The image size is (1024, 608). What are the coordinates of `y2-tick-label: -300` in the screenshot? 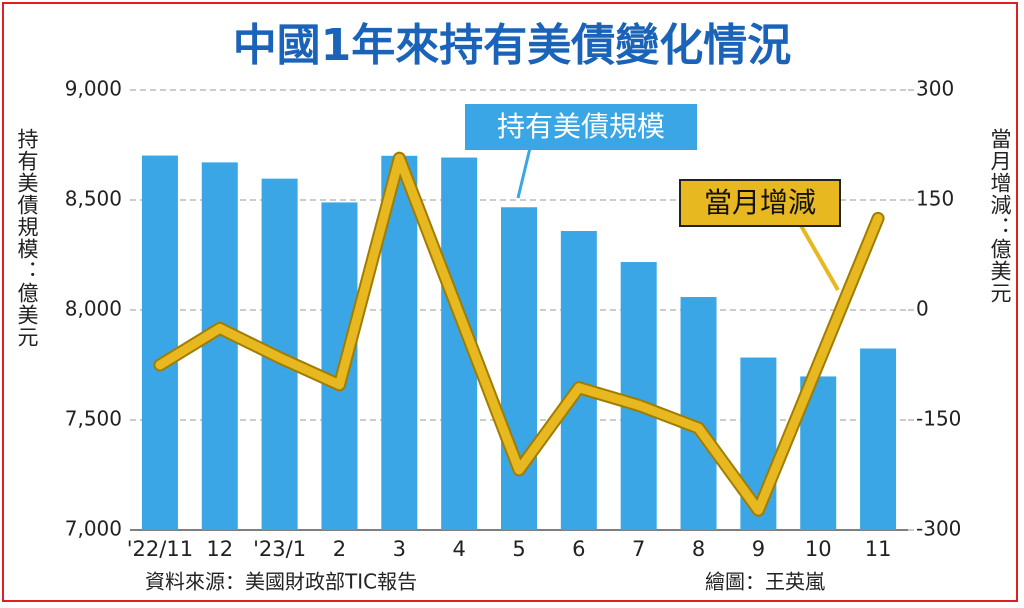 It's located at (938, 529).